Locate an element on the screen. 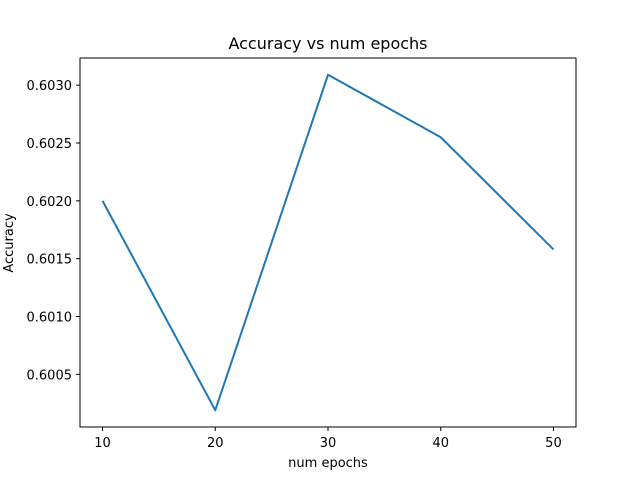 The height and width of the screenshot is (480, 640). y-axis-label: Accuracy is located at coordinates (9, 243).